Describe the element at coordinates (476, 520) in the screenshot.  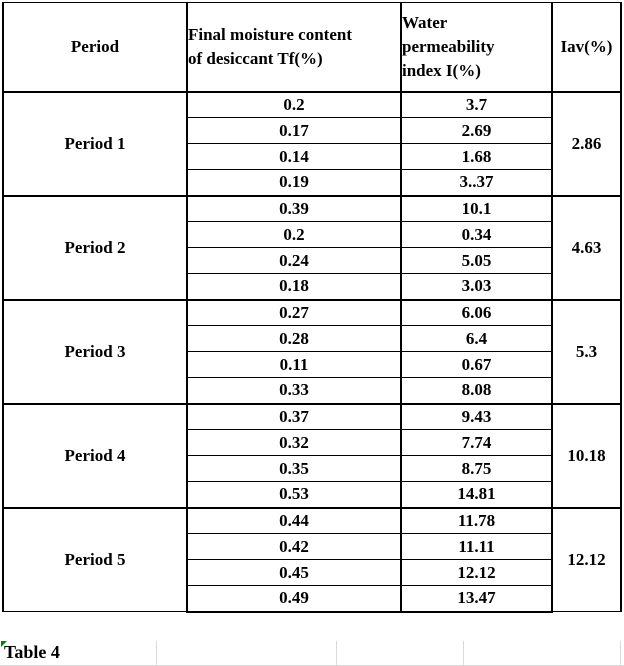
I see `i-value-cell: 11.78` at that location.